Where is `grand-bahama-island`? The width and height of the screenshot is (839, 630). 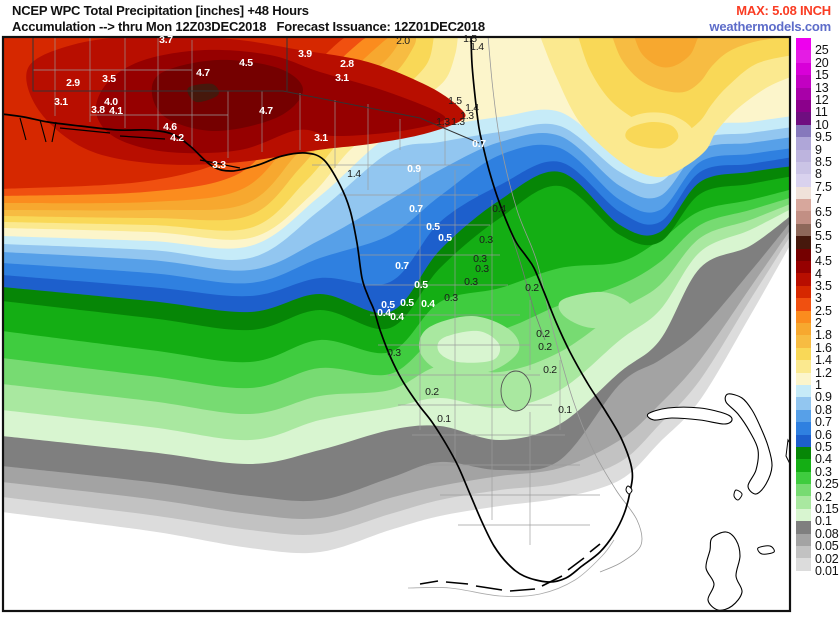
grand-bahama-island is located at coordinates (689, 415).